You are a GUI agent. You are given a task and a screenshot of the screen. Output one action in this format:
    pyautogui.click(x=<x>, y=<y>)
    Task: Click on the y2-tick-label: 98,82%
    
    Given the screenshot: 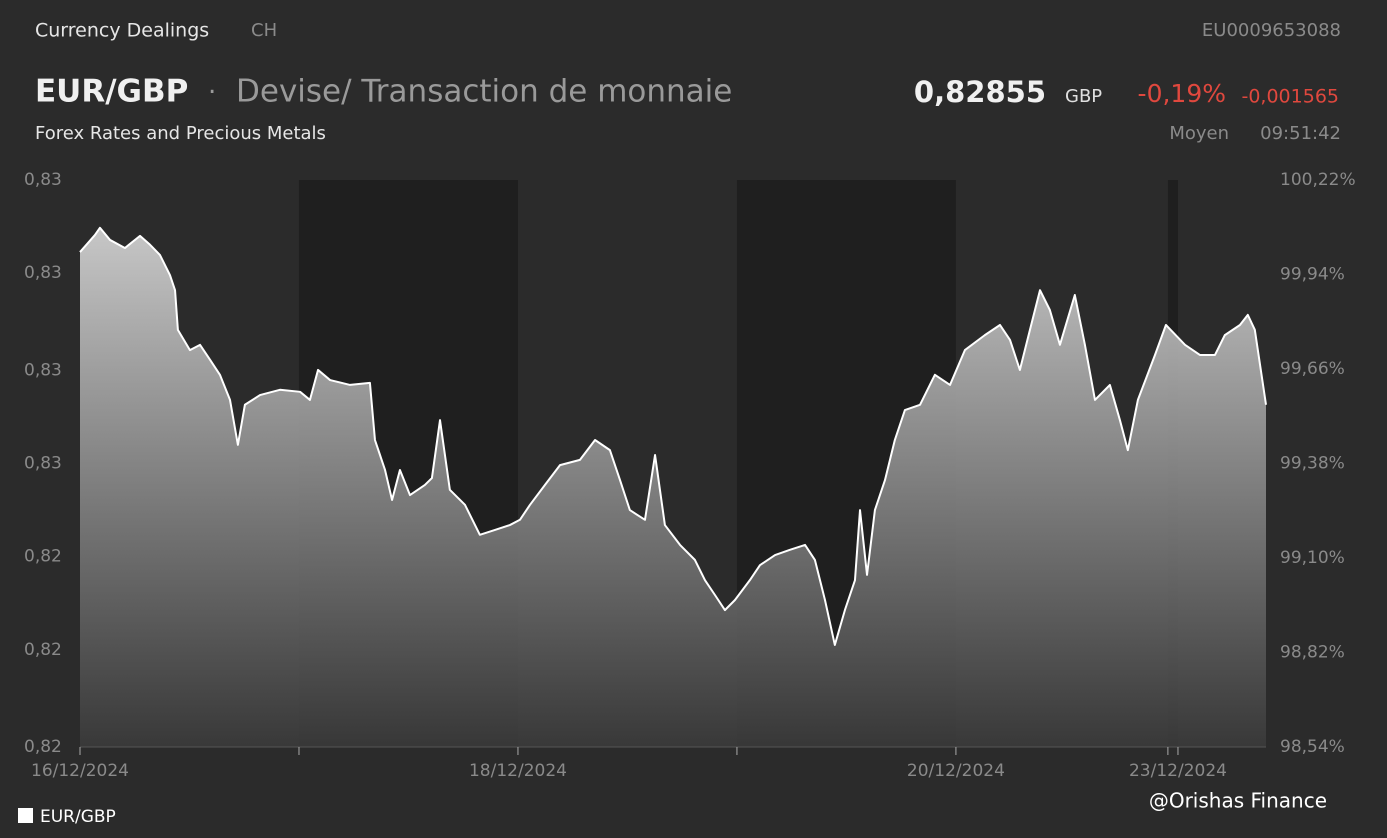 What is the action you would take?
    pyautogui.click(x=1312, y=653)
    